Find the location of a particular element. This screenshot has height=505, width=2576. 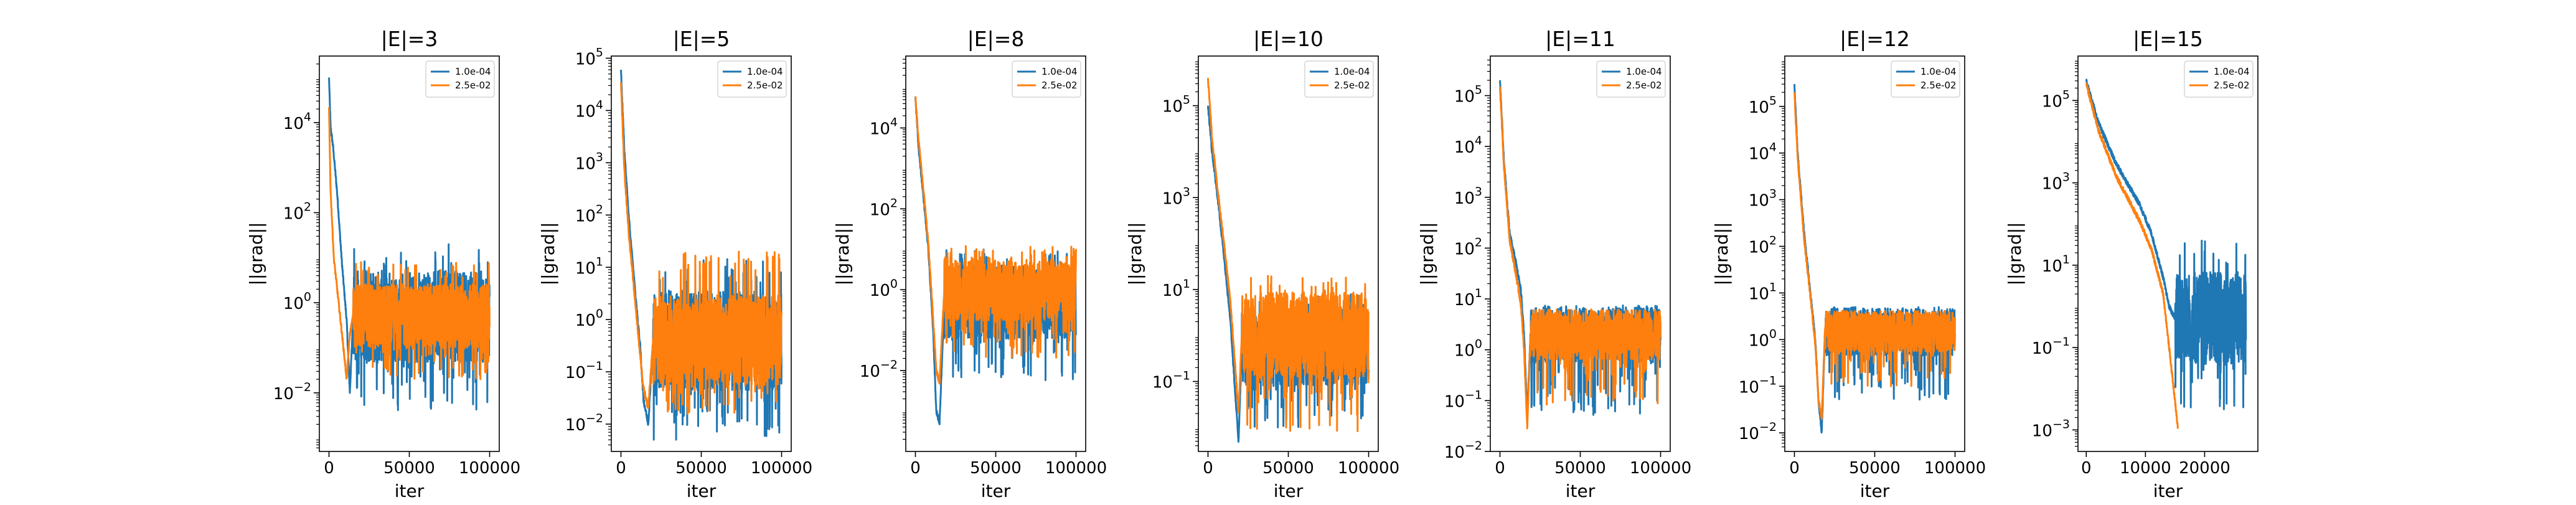

panel-title: |E|=15 is located at coordinates (2168, 39).